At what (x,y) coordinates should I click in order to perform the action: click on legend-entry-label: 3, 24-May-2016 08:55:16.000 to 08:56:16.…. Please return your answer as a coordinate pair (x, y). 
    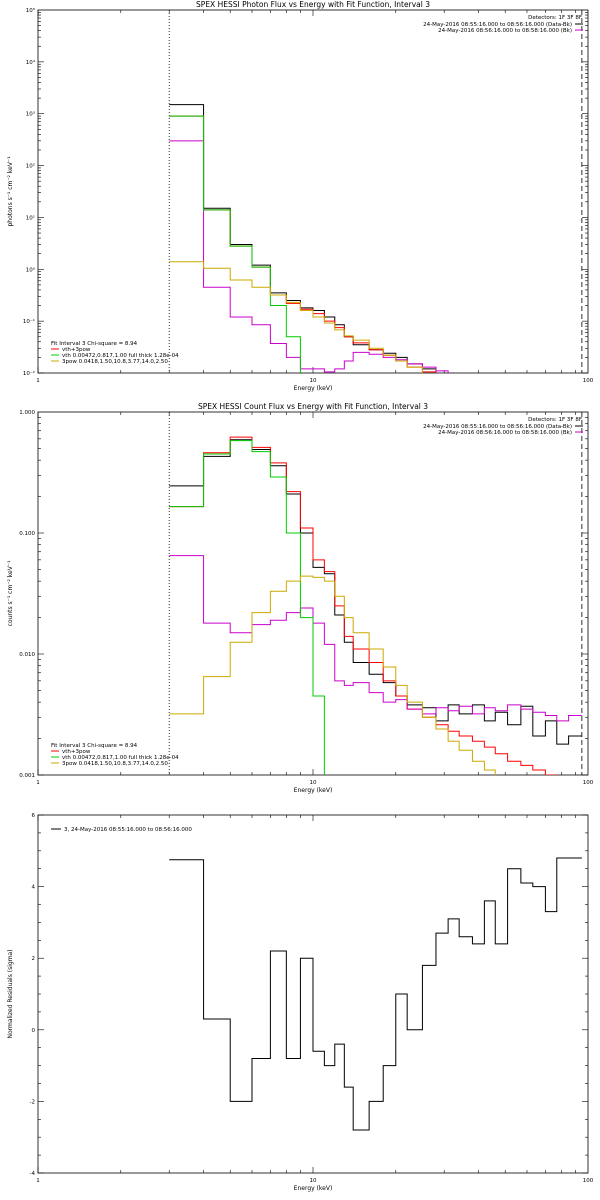
    Looking at the image, I should click on (128, 830).